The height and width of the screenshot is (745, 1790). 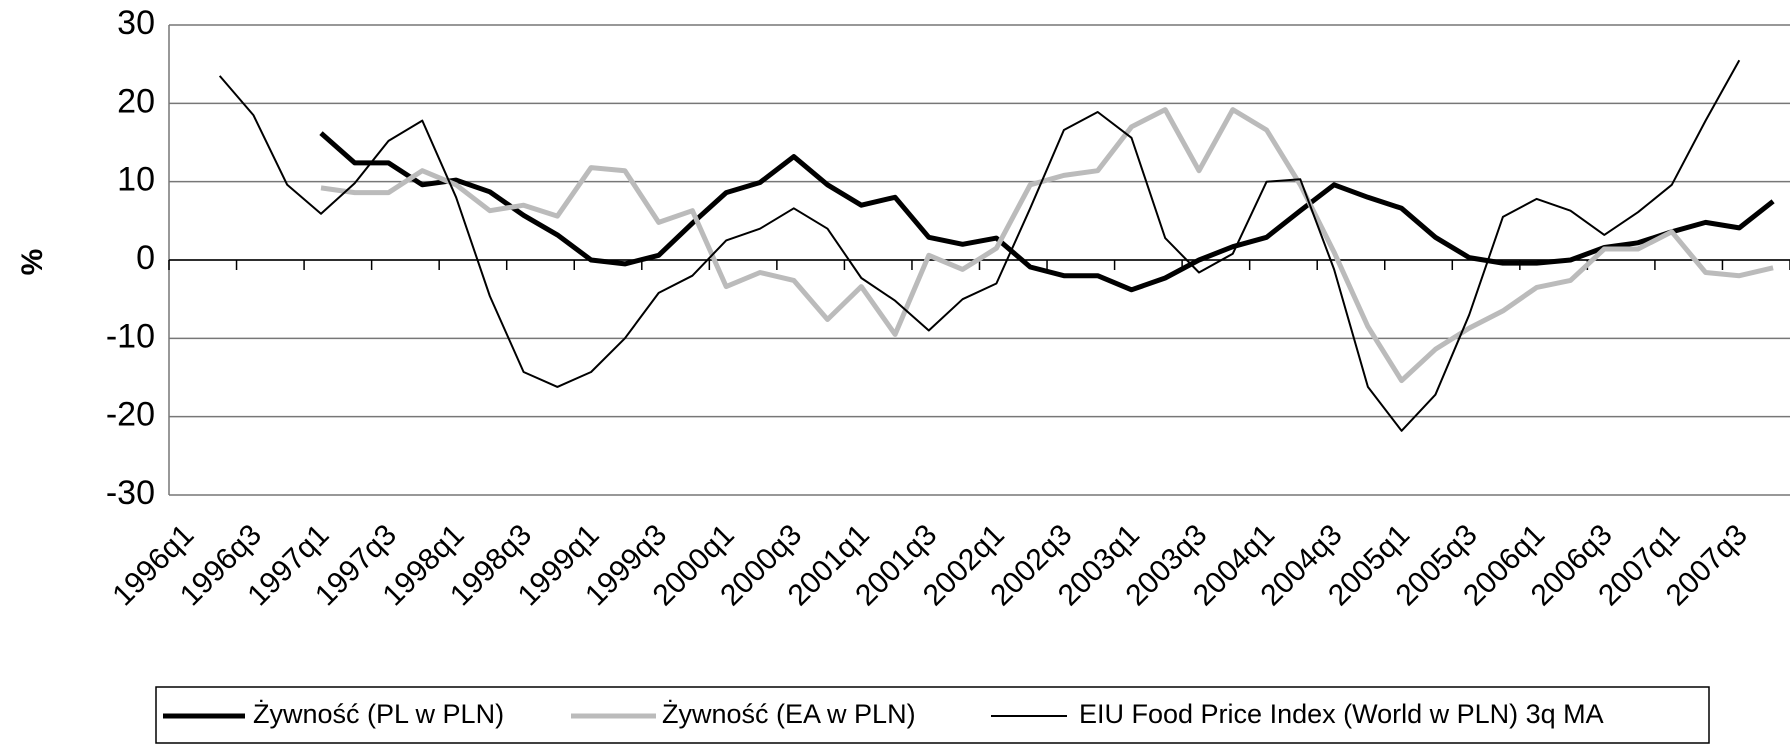 I want to click on legend-label: EIU Food Price Index (World w PLN) 3q MA, so click(x=1341, y=714).